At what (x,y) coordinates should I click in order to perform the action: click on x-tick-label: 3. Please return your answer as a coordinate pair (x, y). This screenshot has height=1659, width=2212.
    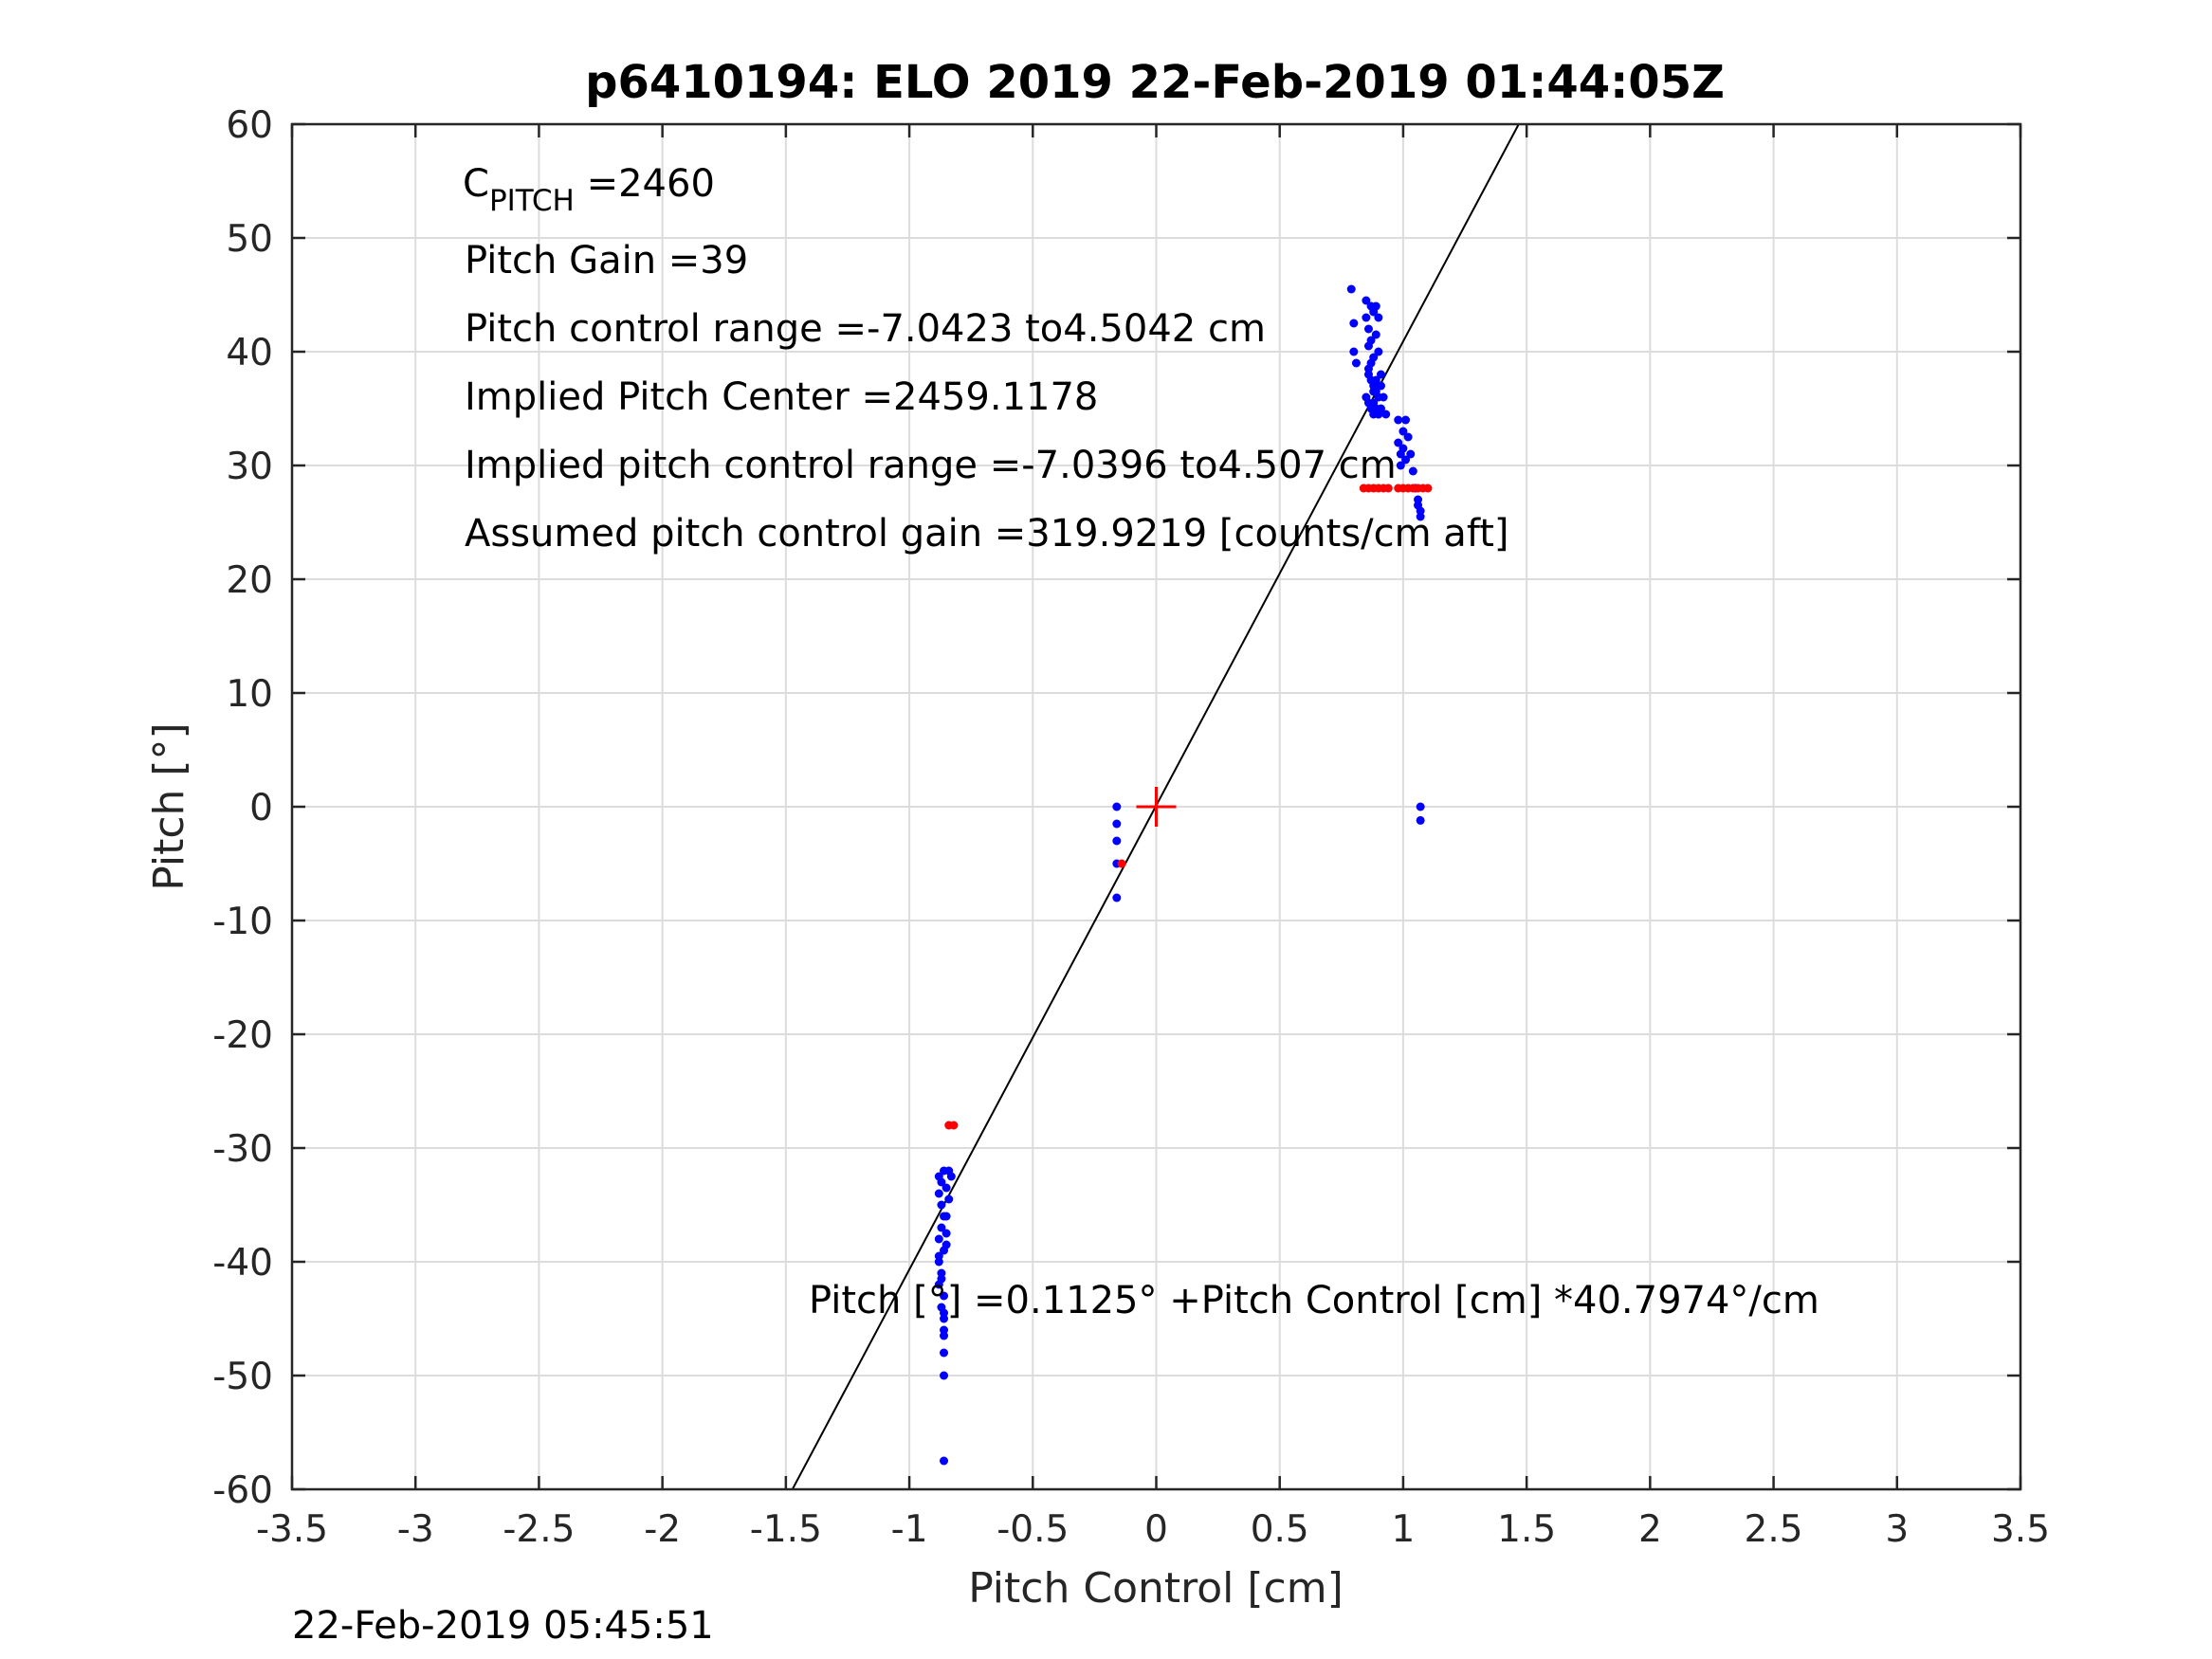
    Looking at the image, I should click on (1897, 1529).